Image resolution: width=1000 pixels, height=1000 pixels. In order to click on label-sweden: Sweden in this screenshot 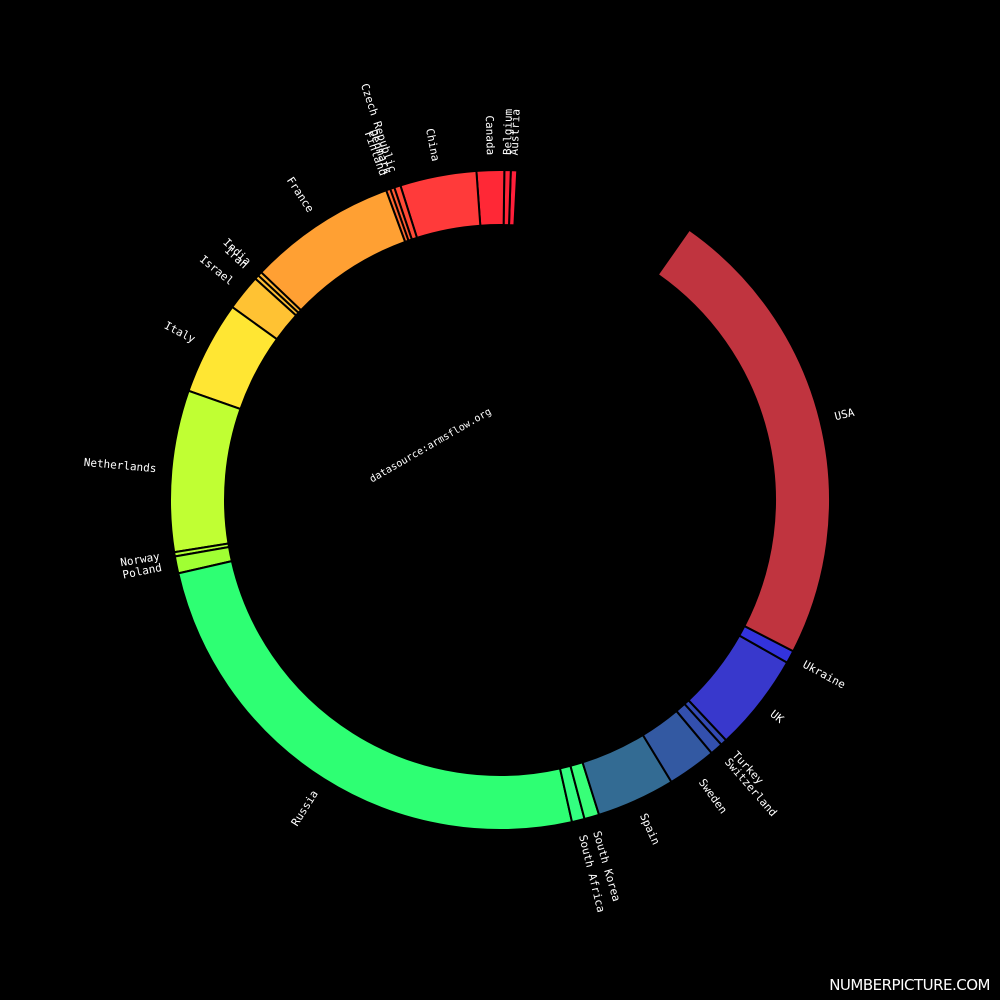, I will do `click(713, 796)`.